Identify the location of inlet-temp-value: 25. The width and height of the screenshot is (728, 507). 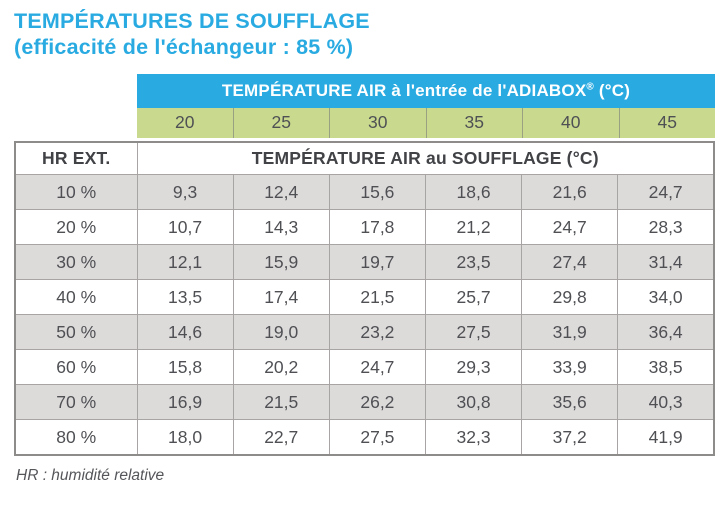
(280, 122).